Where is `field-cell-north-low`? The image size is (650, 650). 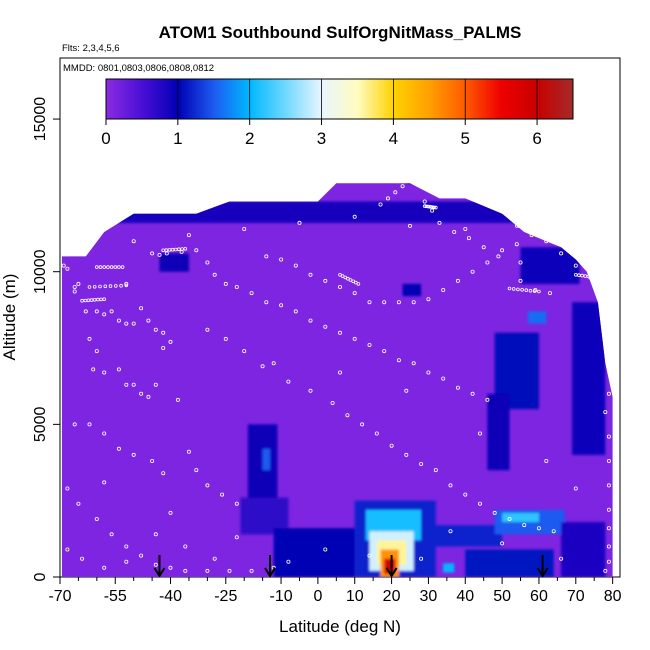
field-cell-north-low is located at coordinates (509, 563).